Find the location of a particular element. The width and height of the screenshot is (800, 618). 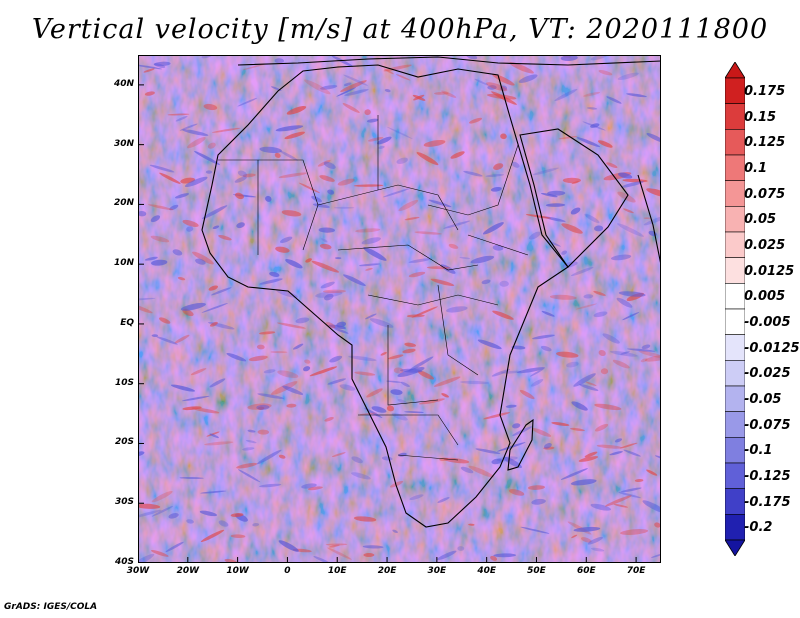

colorbar-label: 0.025 is located at coordinates (765, 245).